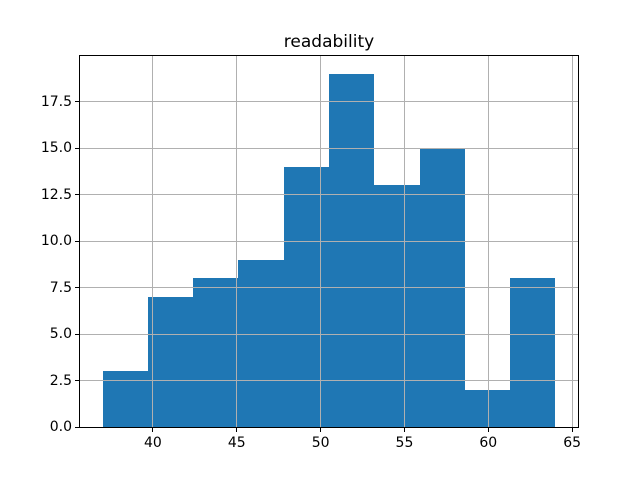 The width and height of the screenshot is (640, 480). I want to click on y-tick-label: 2.5, so click(60, 380).